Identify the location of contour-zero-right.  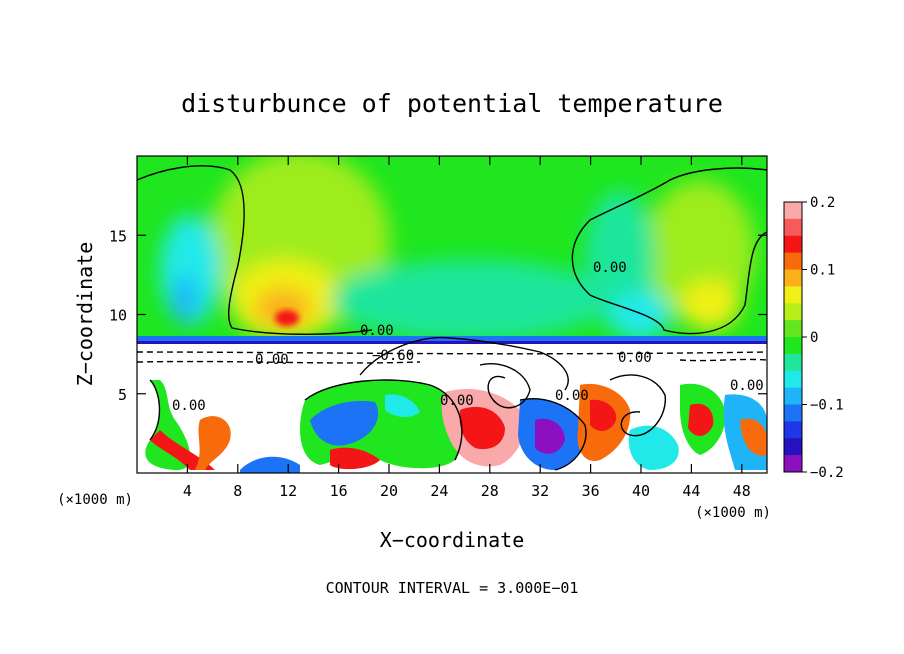
(669, 251).